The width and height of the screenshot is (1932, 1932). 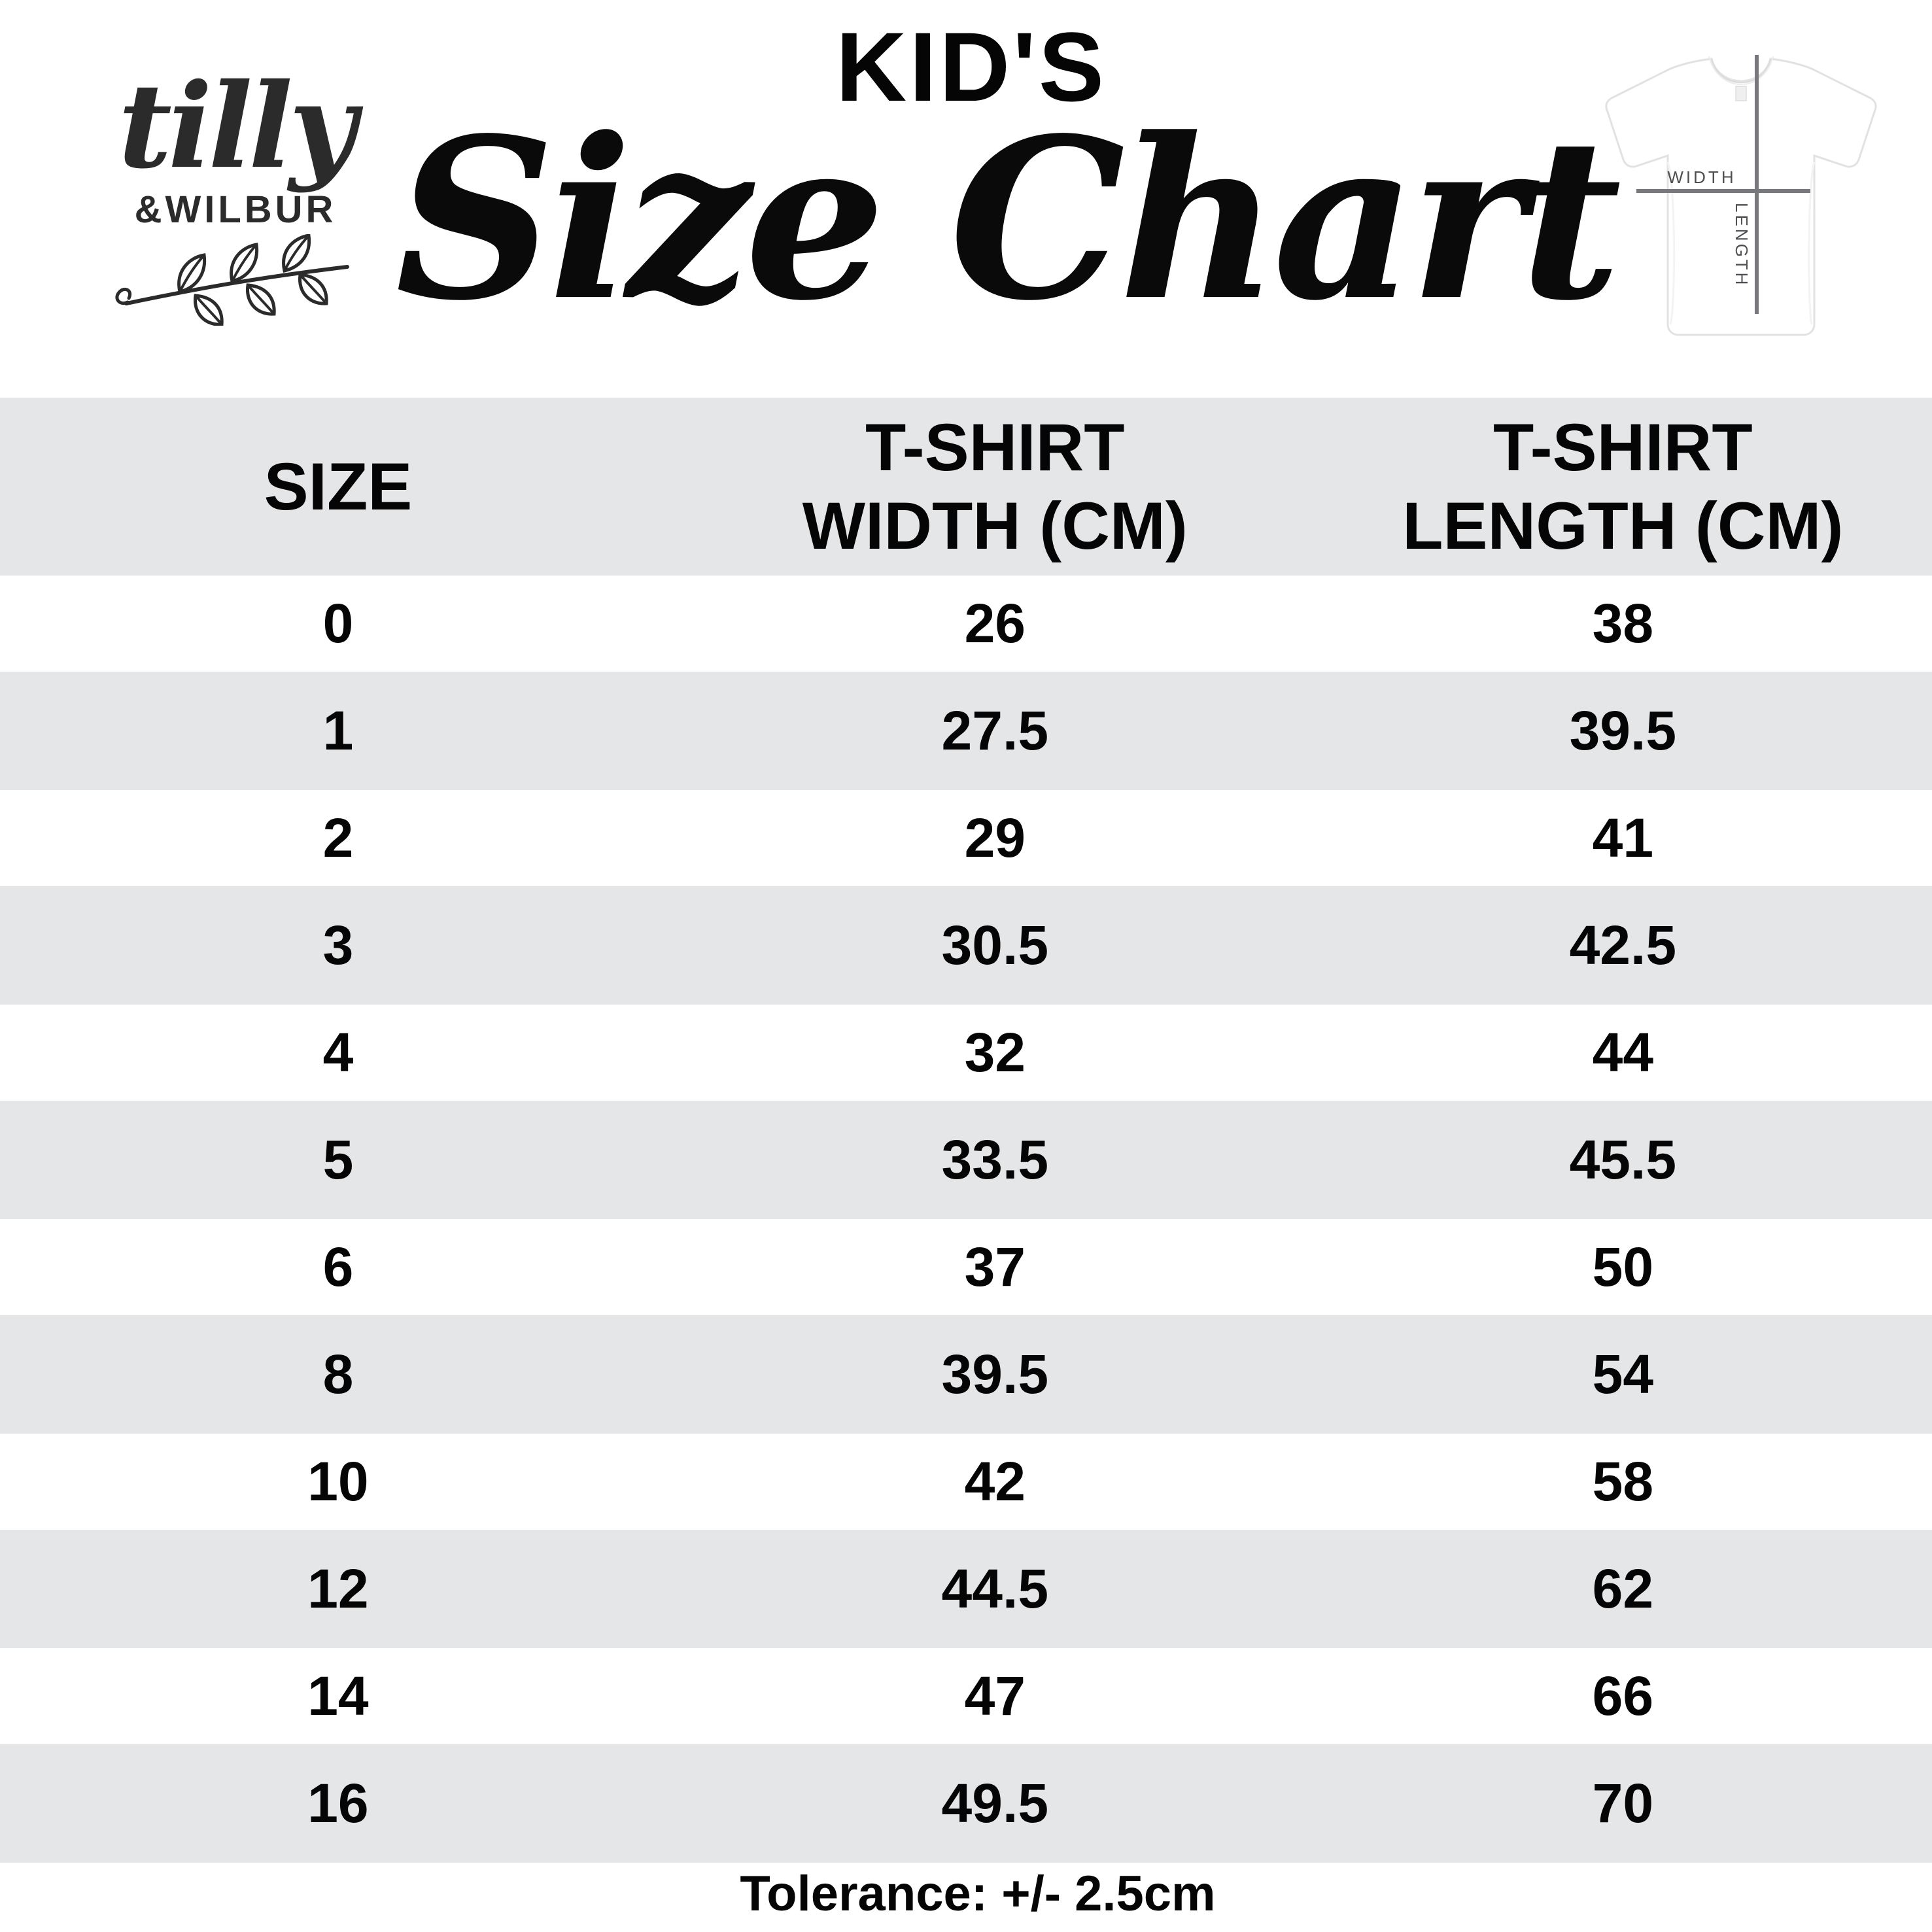 I want to click on tshirt-icon, so click(x=1741, y=196).